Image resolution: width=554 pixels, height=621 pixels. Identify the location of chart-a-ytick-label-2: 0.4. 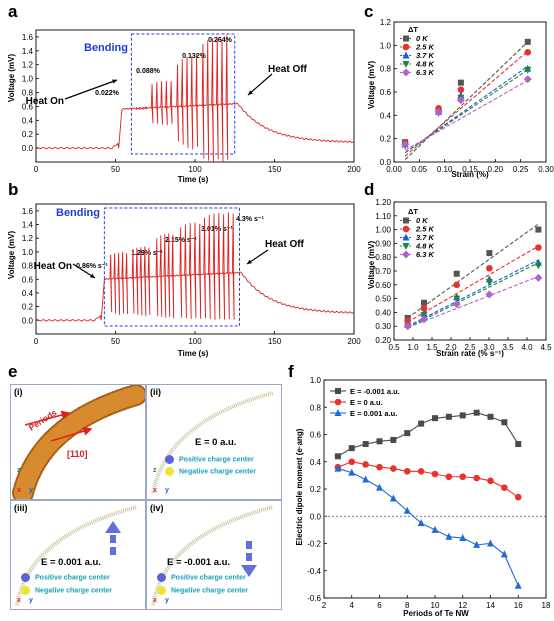
(28, 120).